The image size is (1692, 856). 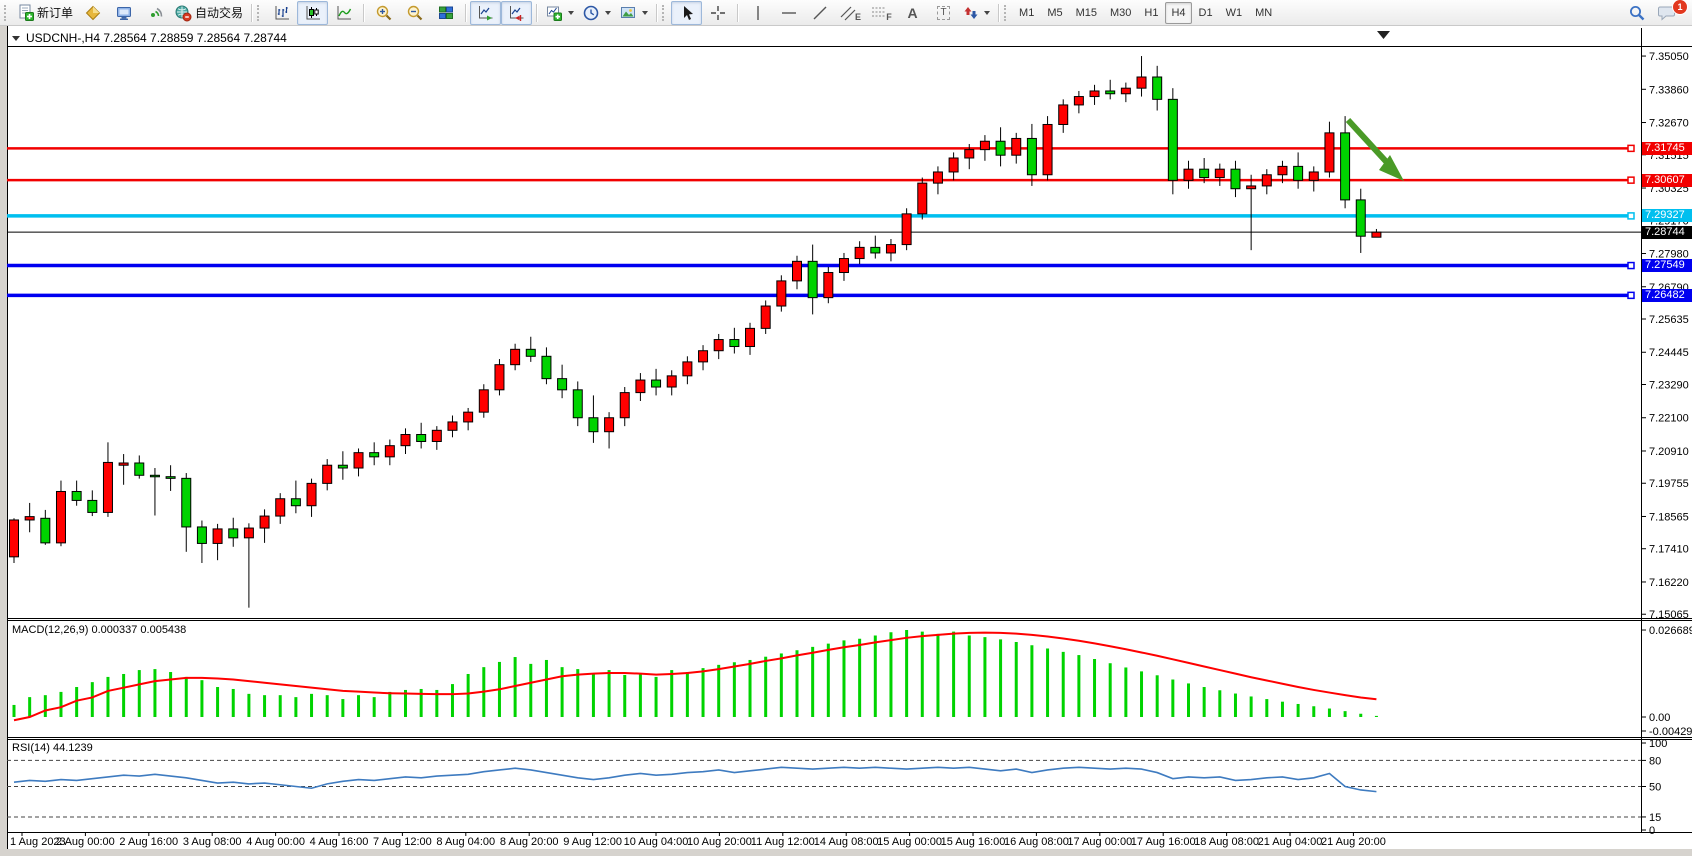 What do you see at coordinates (1086, 12) in the screenshot?
I see `timeframe-m15: M15` at bounding box center [1086, 12].